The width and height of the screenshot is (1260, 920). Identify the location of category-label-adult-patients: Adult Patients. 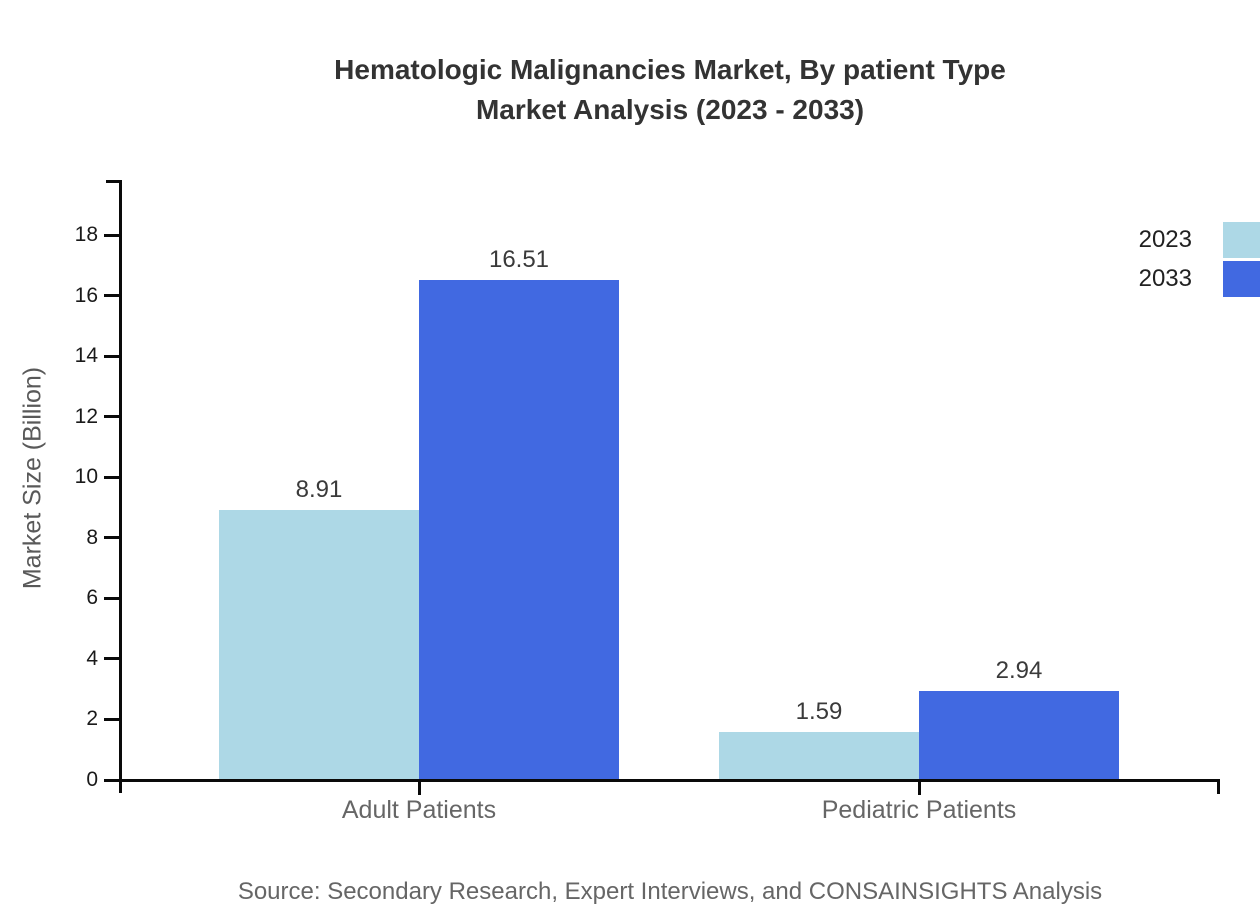
(419, 810).